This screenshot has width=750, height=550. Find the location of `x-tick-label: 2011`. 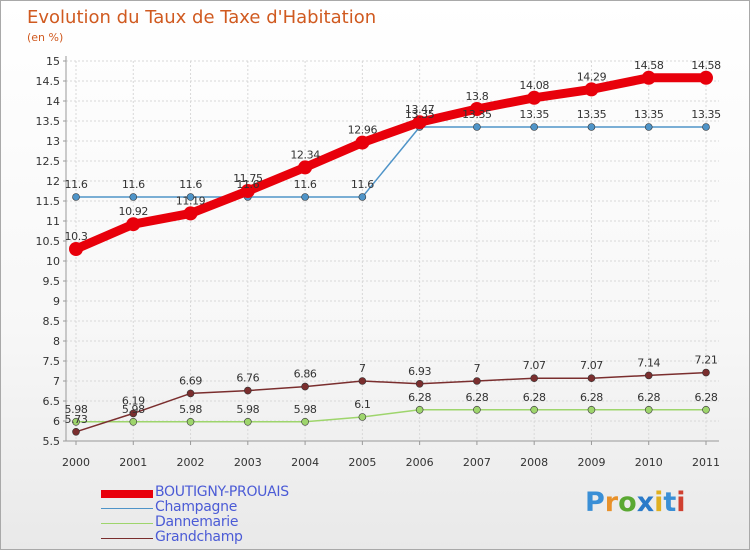

x-tick-label: 2011 is located at coordinates (706, 462).